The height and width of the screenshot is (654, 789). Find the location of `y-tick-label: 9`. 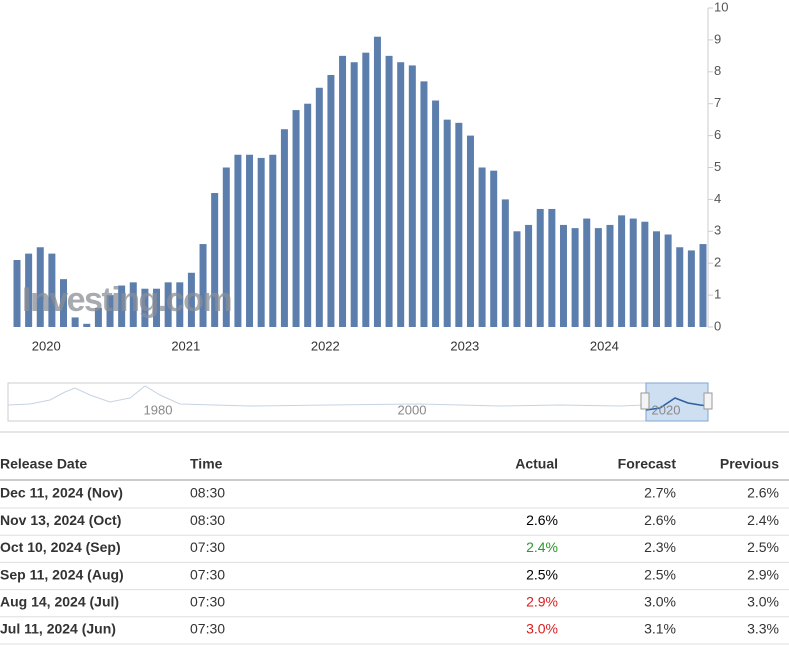

y-tick-label: 9 is located at coordinates (717, 38).